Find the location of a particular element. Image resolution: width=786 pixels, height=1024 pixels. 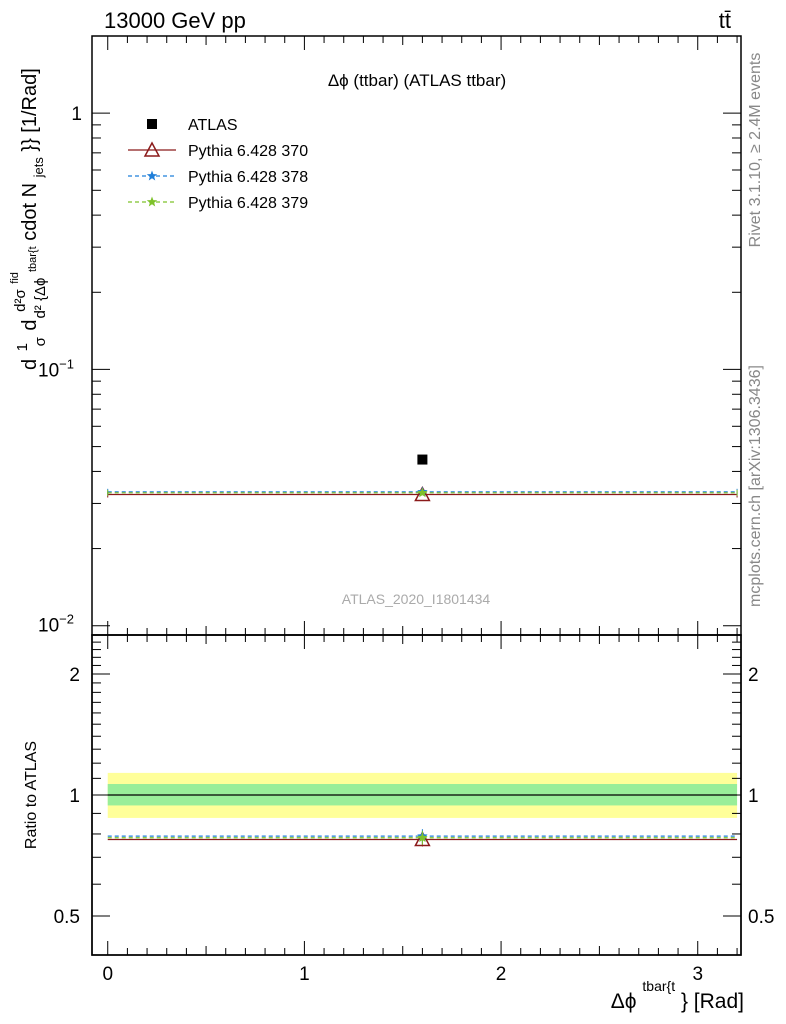

ylabel-frac-num-2: d²σ is located at coordinates (20, 300).